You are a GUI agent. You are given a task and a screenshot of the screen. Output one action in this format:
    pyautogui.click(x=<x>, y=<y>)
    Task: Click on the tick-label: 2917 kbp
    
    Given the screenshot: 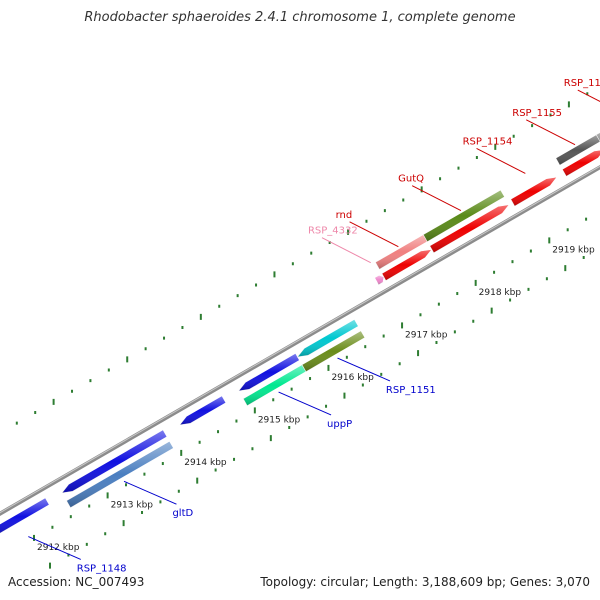 What is the action you would take?
    pyautogui.click(x=426, y=336)
    